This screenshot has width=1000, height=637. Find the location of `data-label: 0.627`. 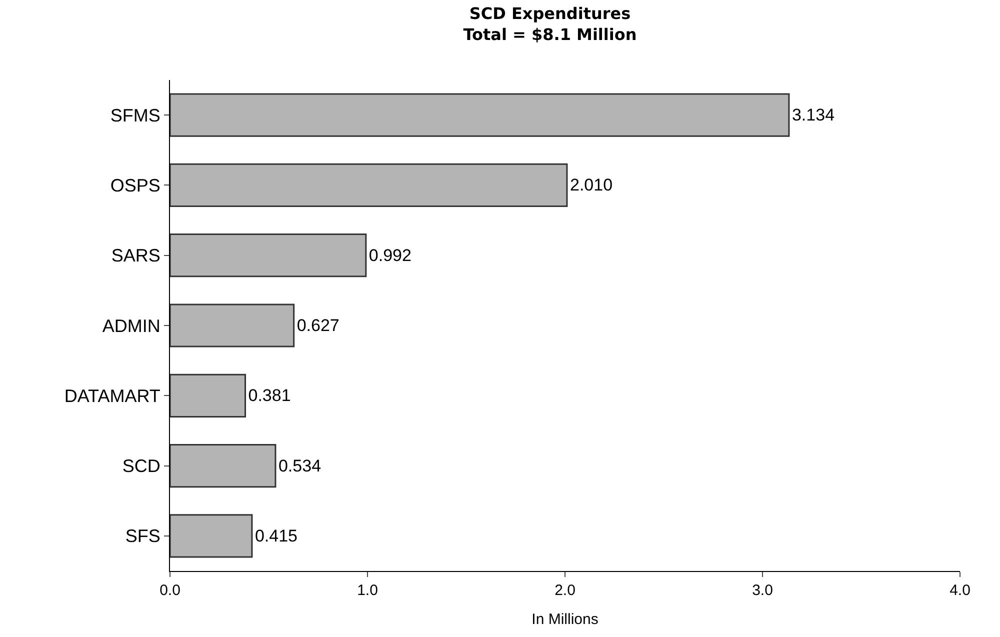

data-label: 0.627 is located at coordinates (318, 325).